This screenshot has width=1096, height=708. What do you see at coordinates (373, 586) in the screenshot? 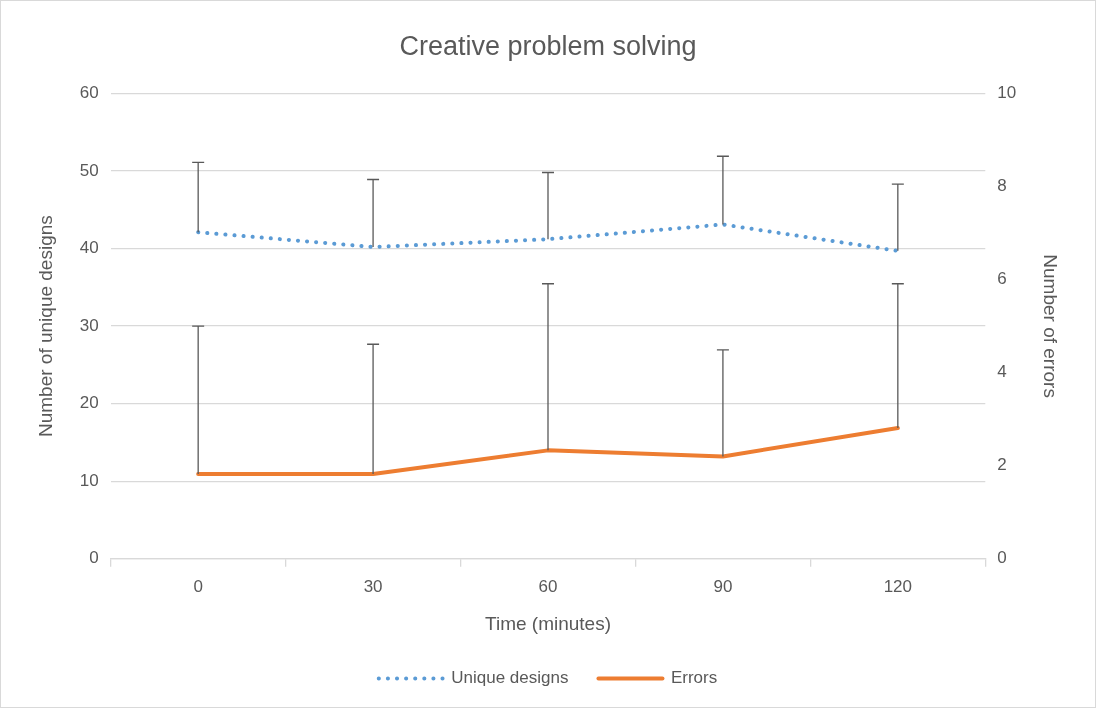
I see `x-tick-label: 30` at bounding box center [373, 586].